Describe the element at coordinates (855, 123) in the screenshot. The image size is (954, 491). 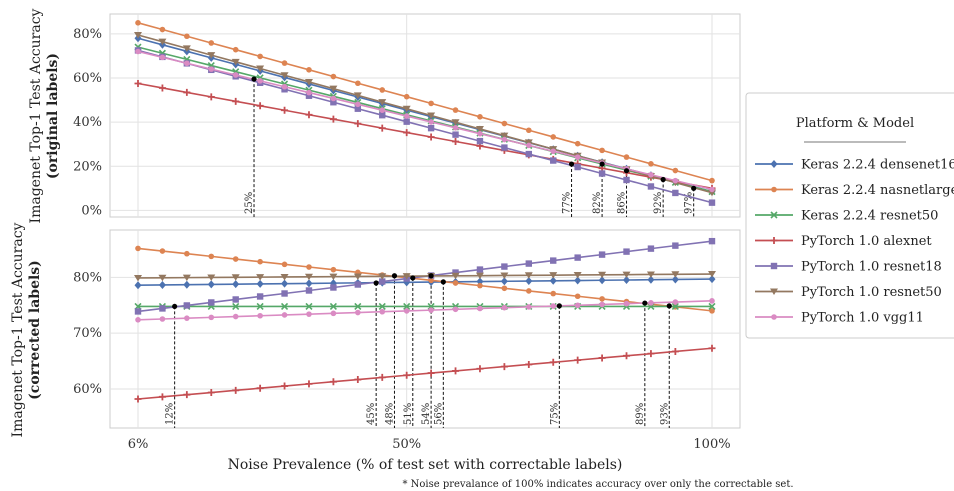
I see `legend-title: Platform & Model` at that location.